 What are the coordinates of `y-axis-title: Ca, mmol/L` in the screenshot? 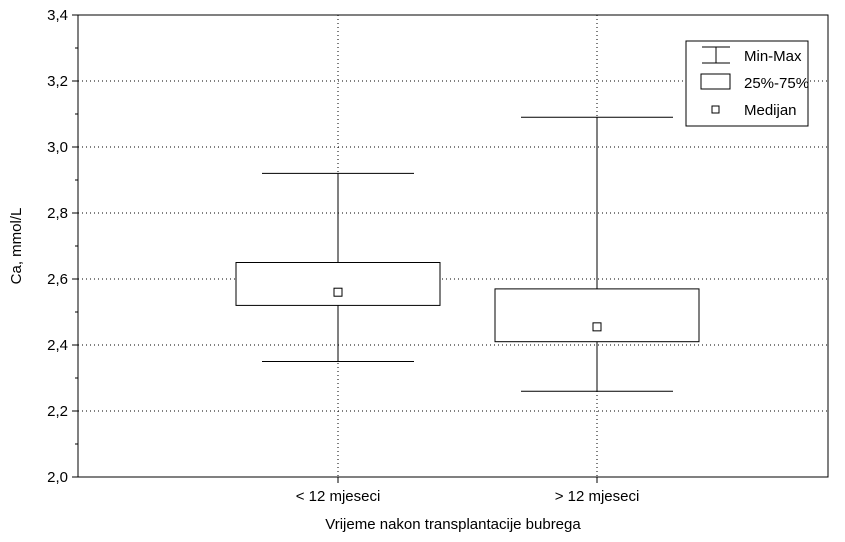 It's located at (16, 246).